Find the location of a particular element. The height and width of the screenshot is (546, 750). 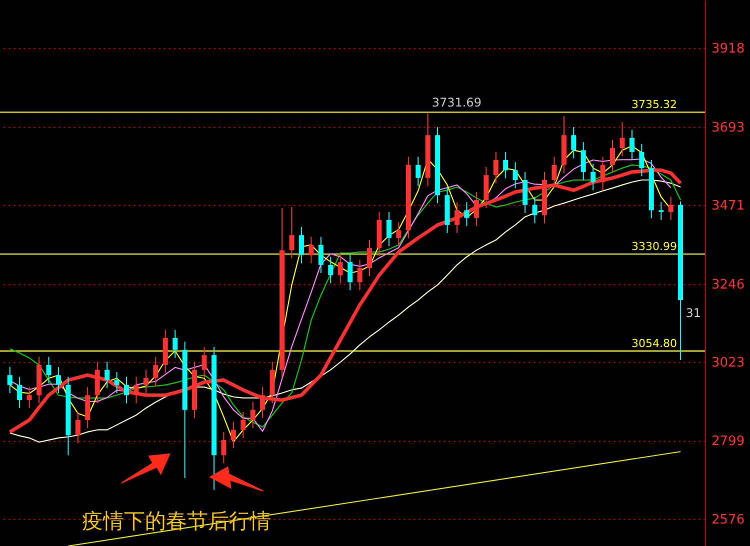

y-tick-label: 3918 is located at coordinates (728, 49).